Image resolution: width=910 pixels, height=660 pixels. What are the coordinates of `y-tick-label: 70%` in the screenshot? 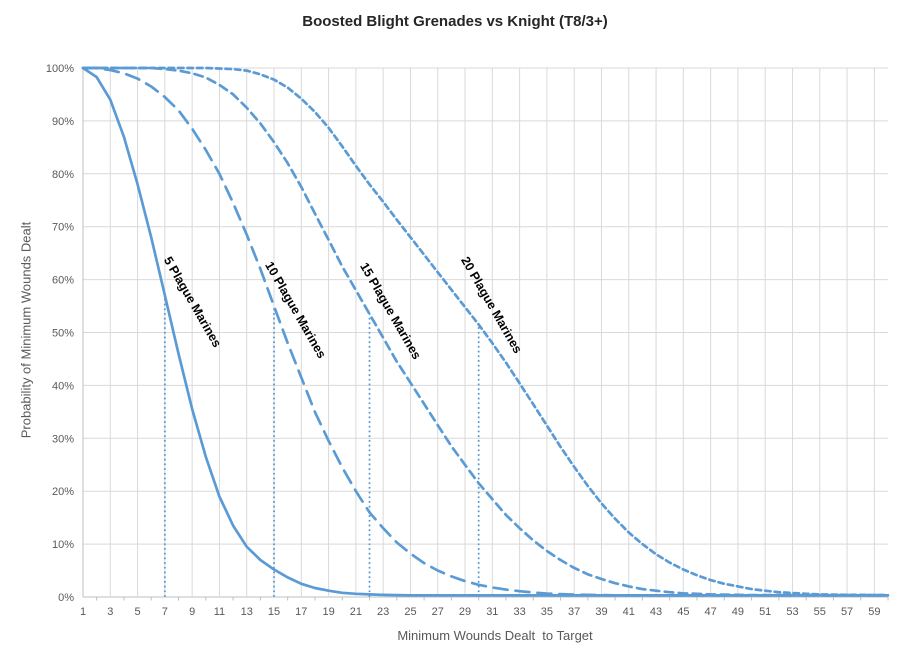 It's located at (63, 228).